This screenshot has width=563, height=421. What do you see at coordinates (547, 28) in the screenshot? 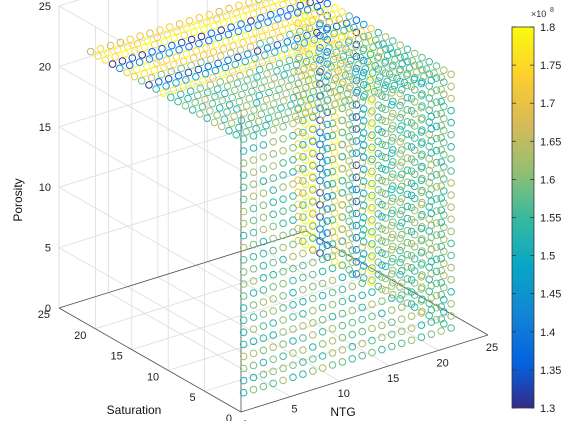
I see `colorbar-tick-label: 1.8` at bounding box center [547, 28].